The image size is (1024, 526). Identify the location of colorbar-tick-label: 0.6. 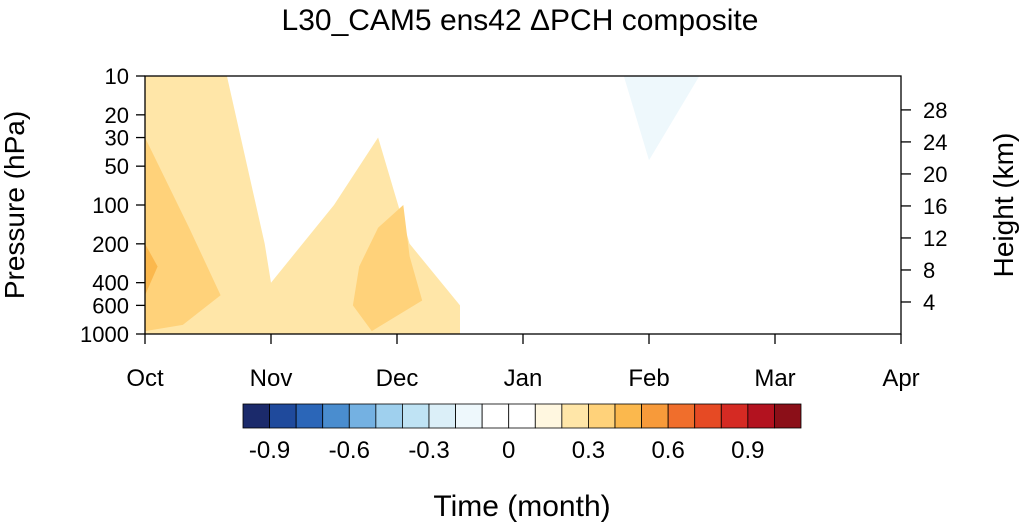
(667, 450).